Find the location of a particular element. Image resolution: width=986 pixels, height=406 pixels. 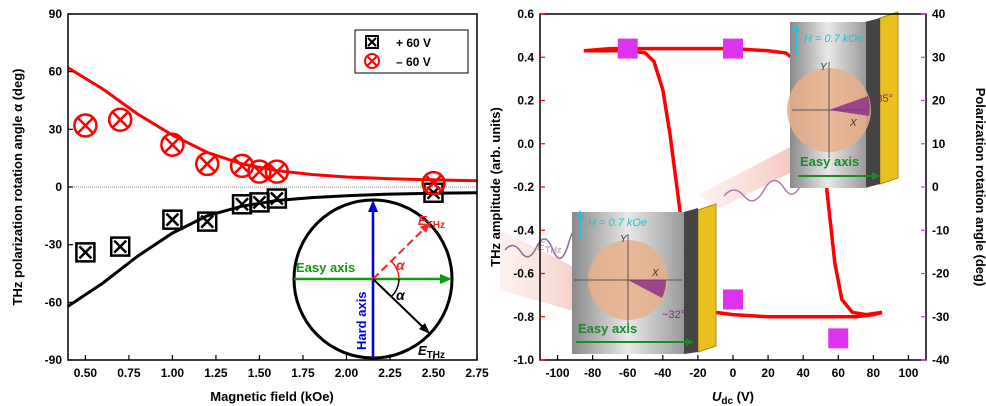

left-x-tick-label: 2.25 is located at coordinates (390, 373).